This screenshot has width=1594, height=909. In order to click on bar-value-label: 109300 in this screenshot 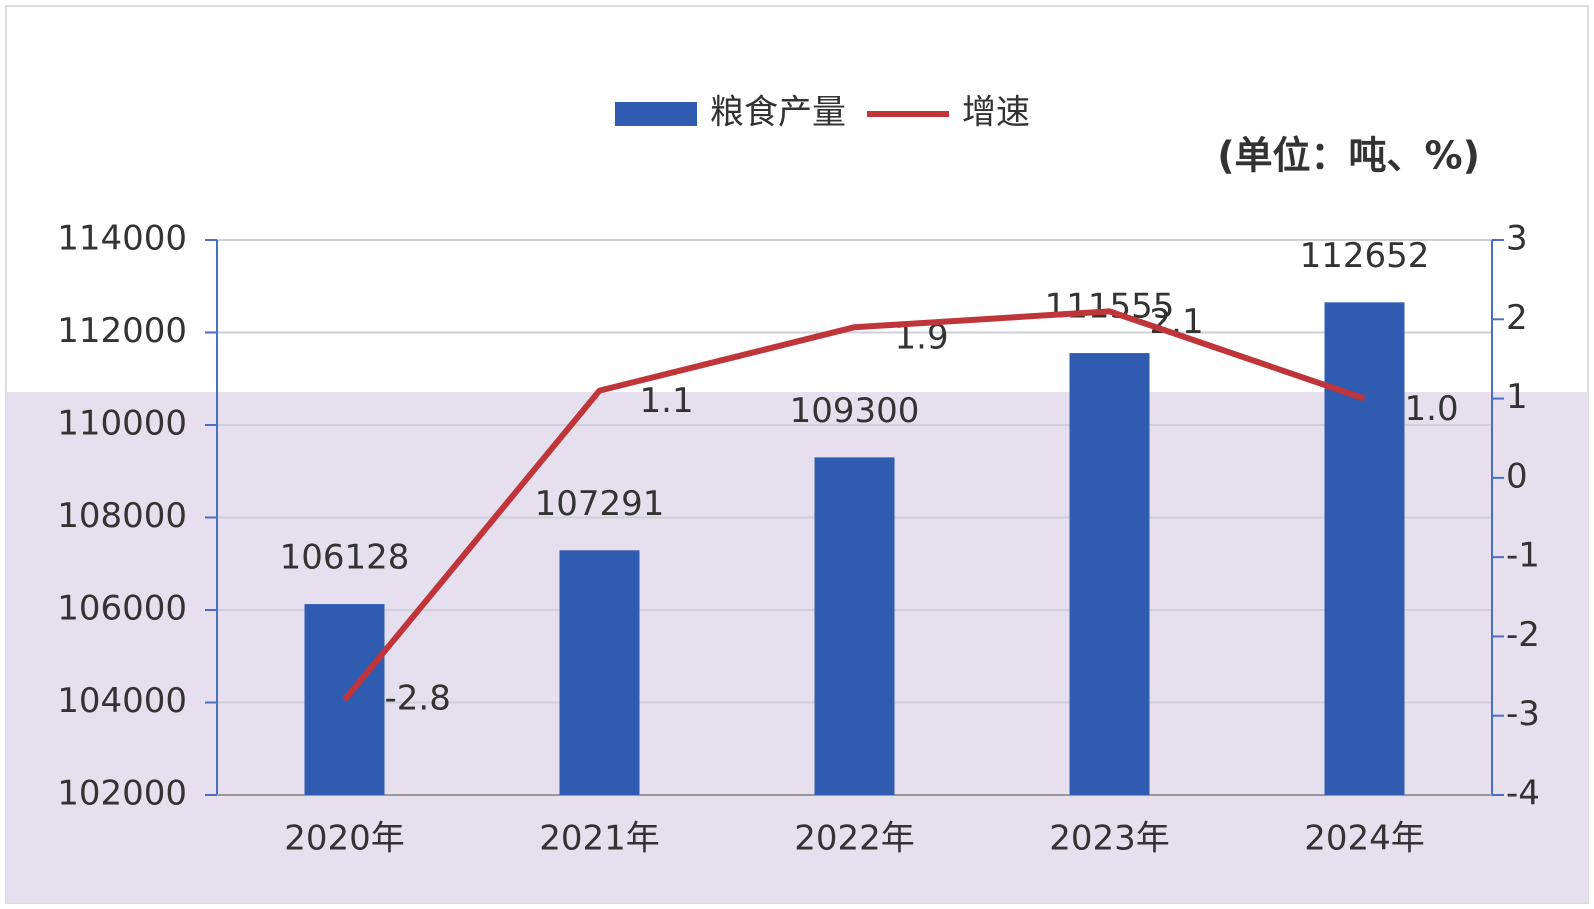, I will do `click(855, 411)`.